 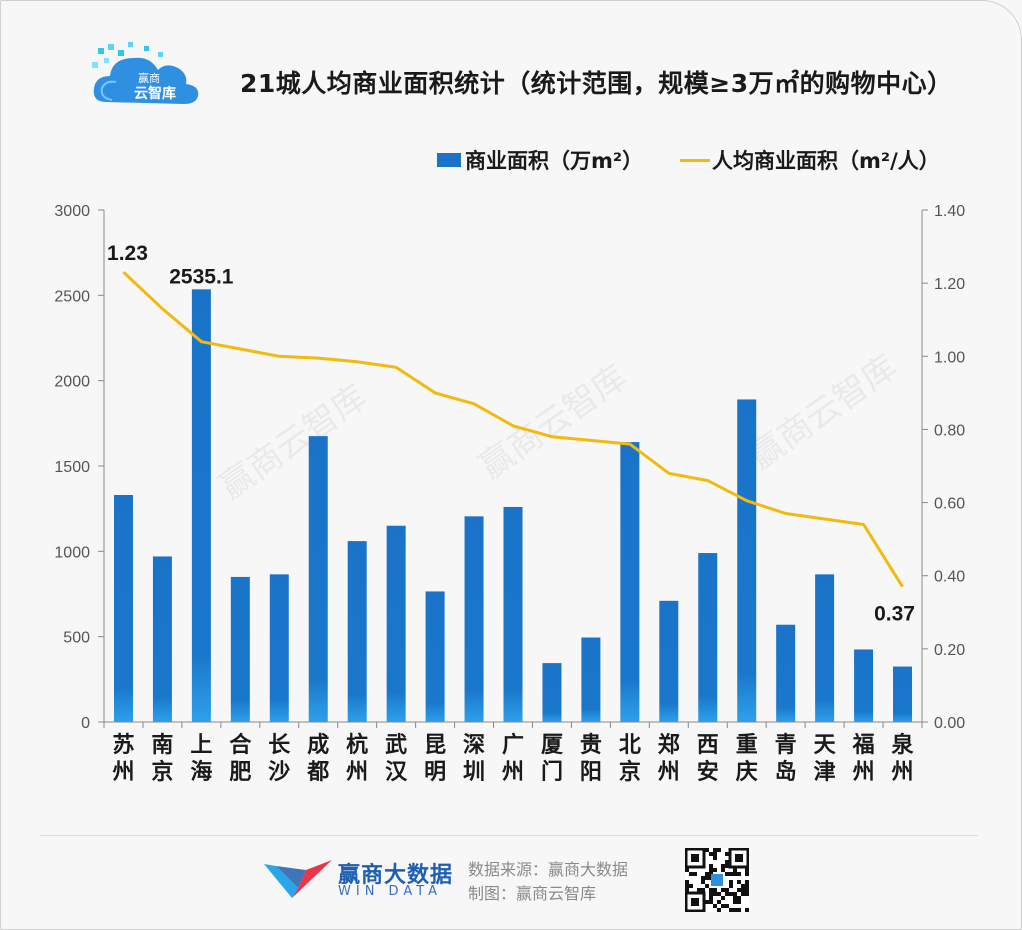 I want to click on y-left-tick-label: 1000, so click(x=72, y=552).